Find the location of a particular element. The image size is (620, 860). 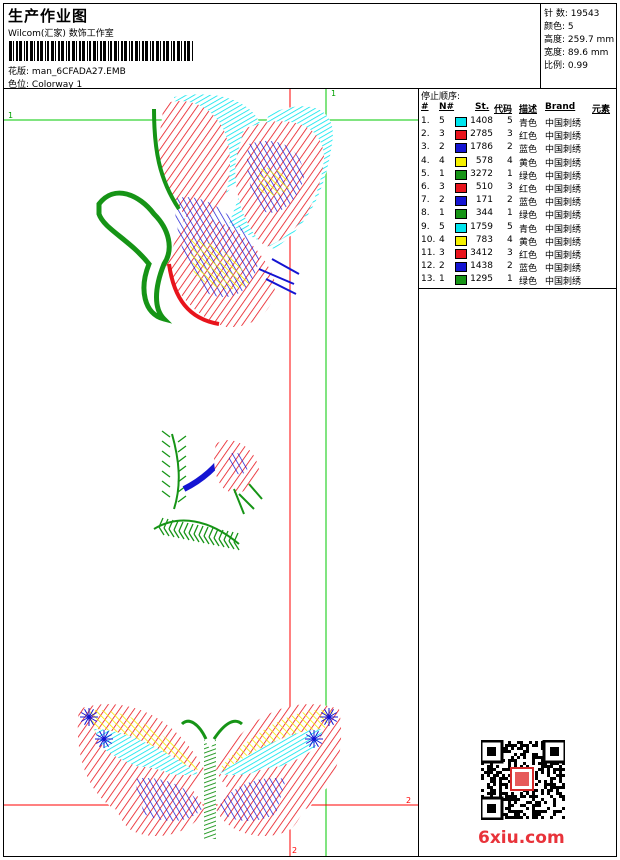

row-index: 10. is located at coordinates (428, 239).